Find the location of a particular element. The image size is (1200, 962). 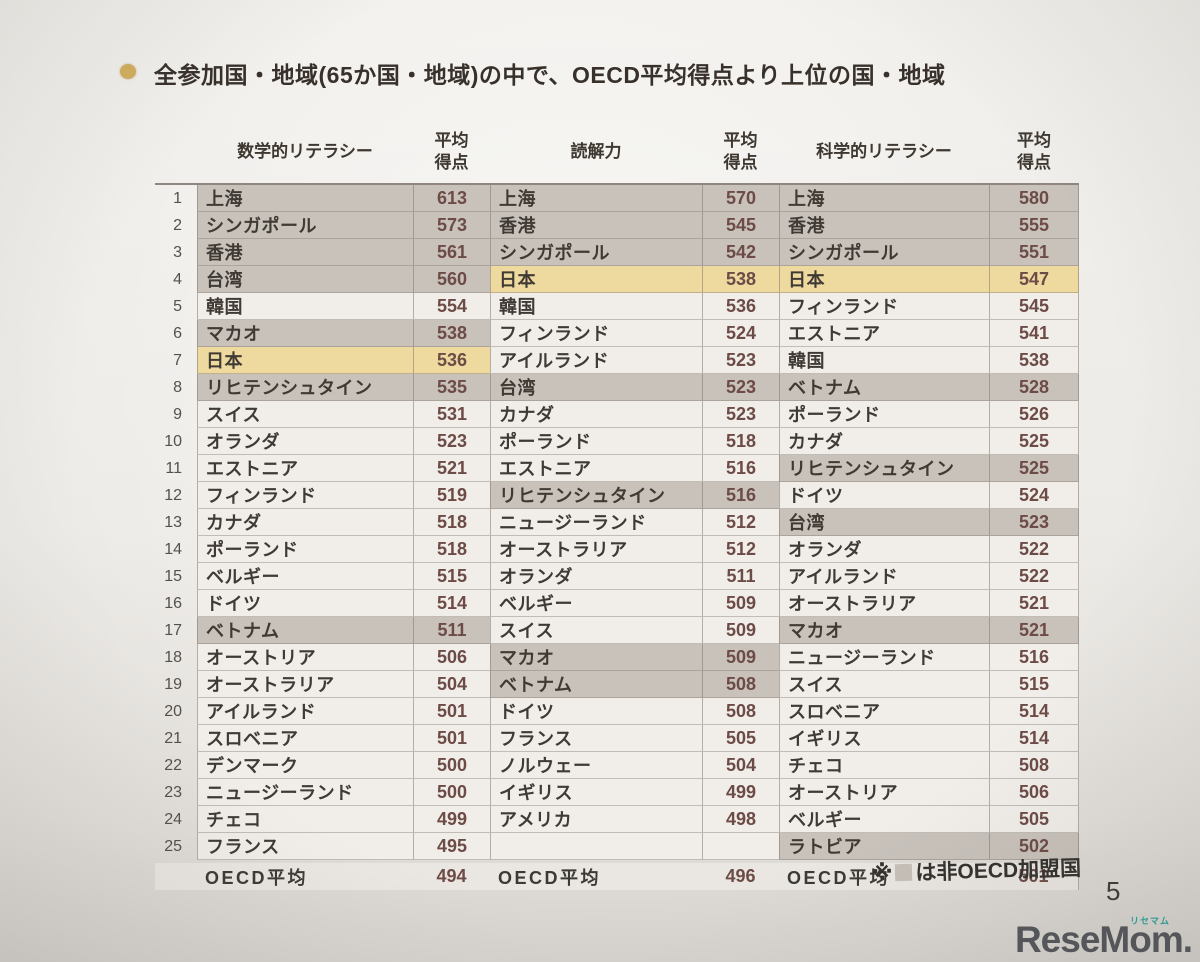

science-score-cell: 547 is located at coordinates (1034, 279).